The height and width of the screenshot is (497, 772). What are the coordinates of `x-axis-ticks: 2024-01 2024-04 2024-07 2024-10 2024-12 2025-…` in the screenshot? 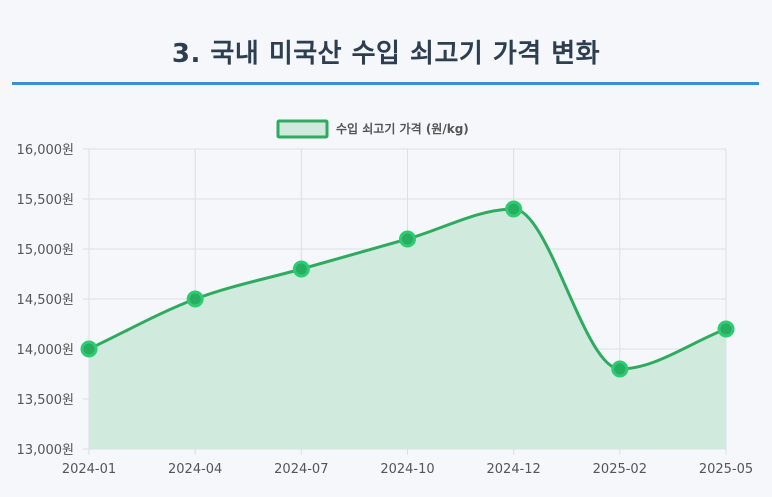 It's located at (407, 469).